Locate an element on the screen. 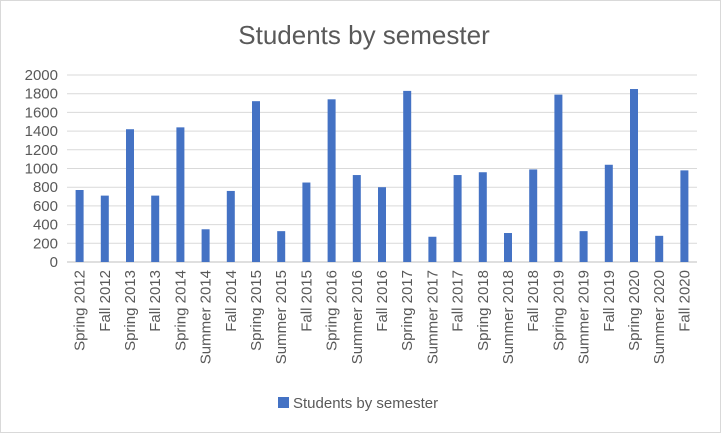 This screenshot has height=433, width=721. y-tick-label: 600 is located at coordinates (45, 206).